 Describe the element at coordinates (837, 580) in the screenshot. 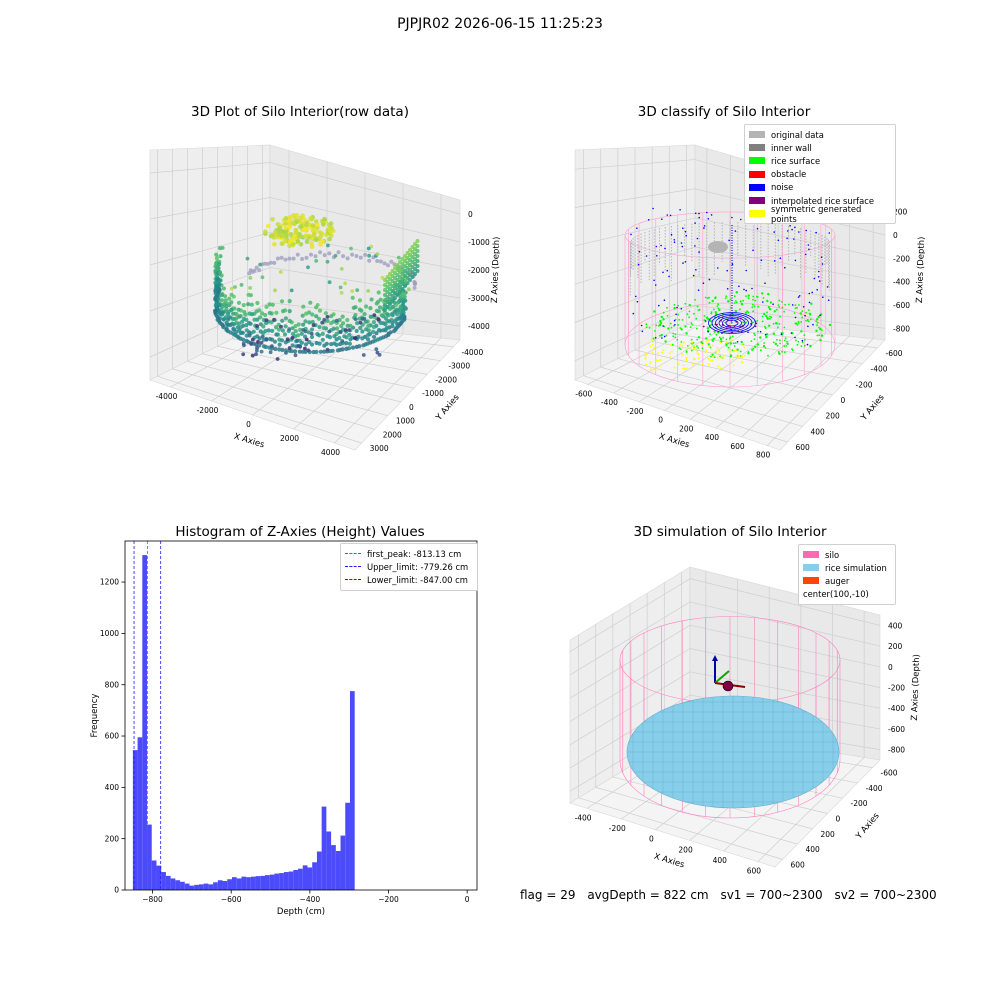

I see `legend-label: auger` at that location.